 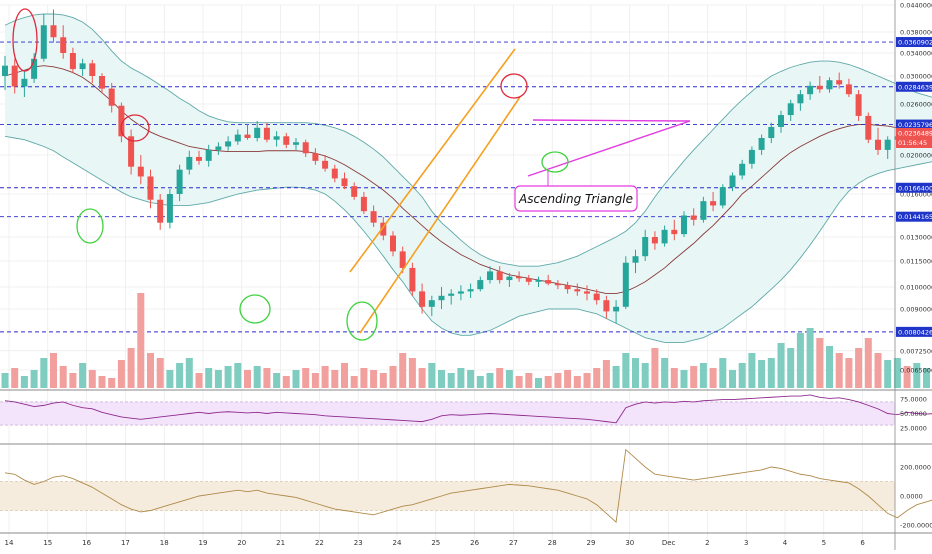 What do you see at coordinates (916, 262) in the screenshot?
I see `price-tick-label: 0.01150000` at bounding box center [916, 262].